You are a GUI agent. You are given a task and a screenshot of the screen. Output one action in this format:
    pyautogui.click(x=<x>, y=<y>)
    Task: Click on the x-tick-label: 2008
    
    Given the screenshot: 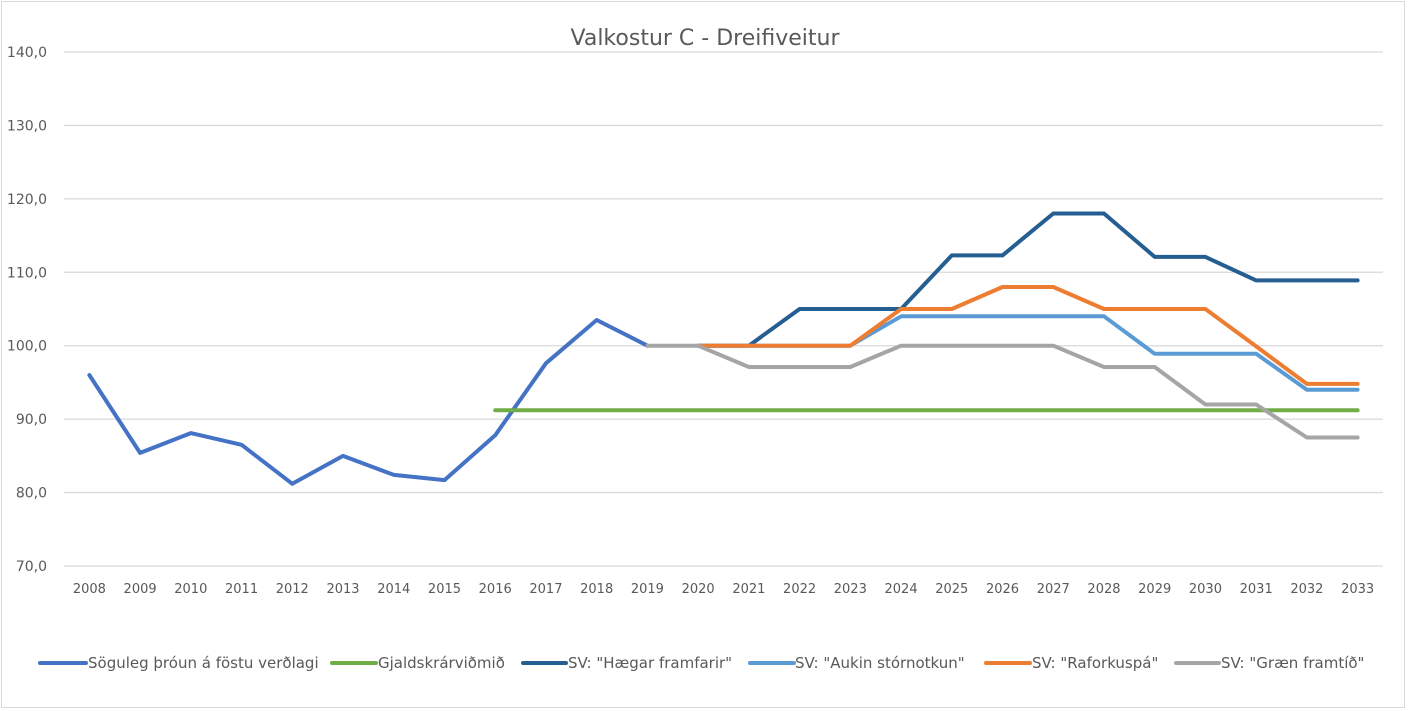 What is the action you would take?
    pyautogui.click(x=89, y=589)
    